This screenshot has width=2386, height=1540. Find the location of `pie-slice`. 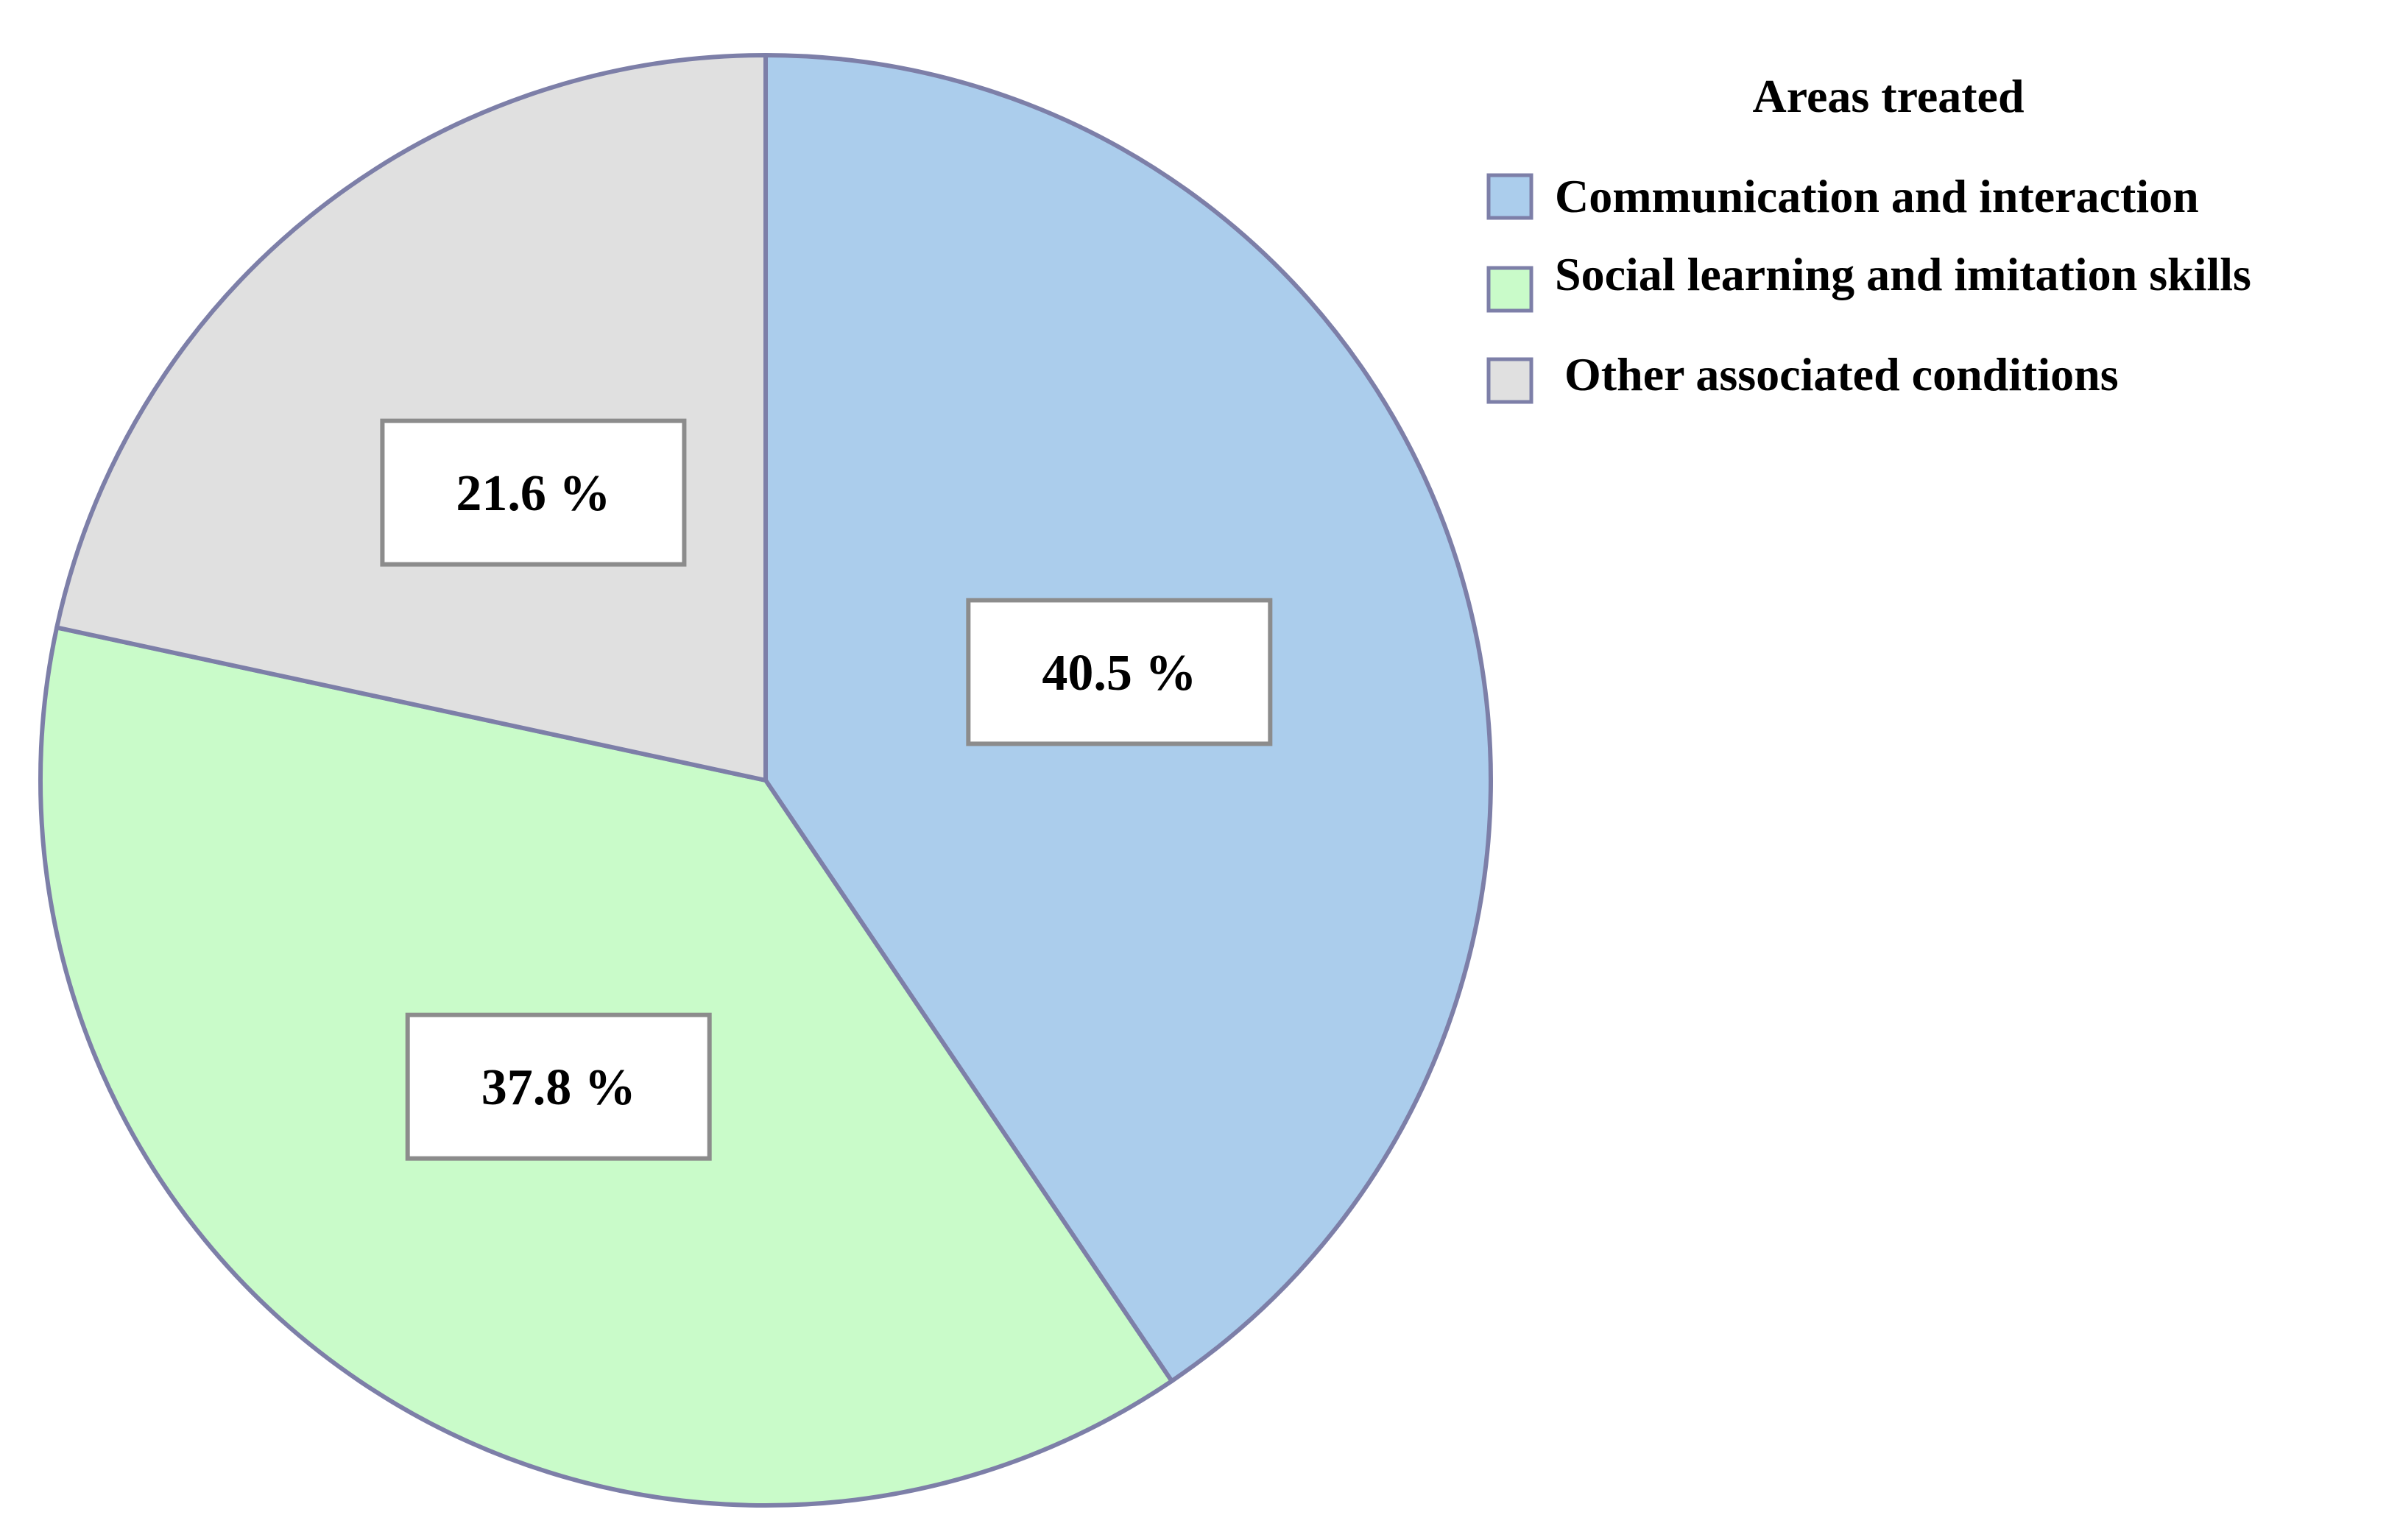

pie-slice is located at coordinates (411, 418).